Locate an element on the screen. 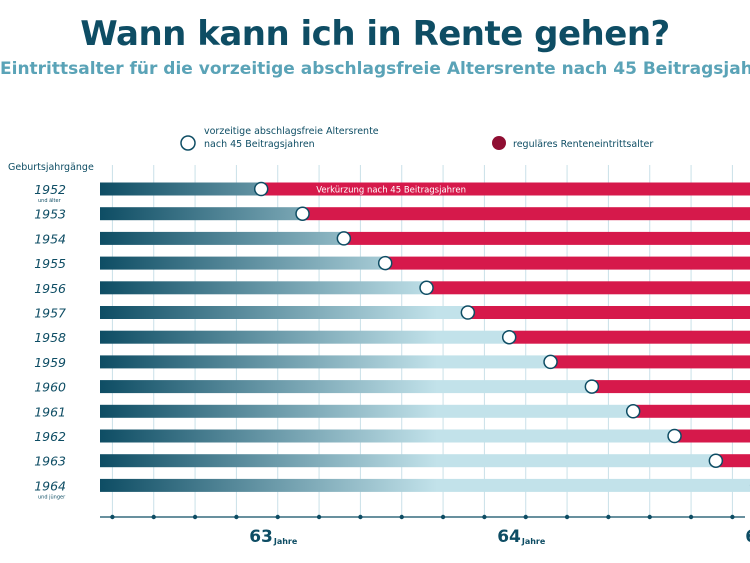 This screenshot has width=750, height=563. legend-early-marker is located at coordinates (188, 143).